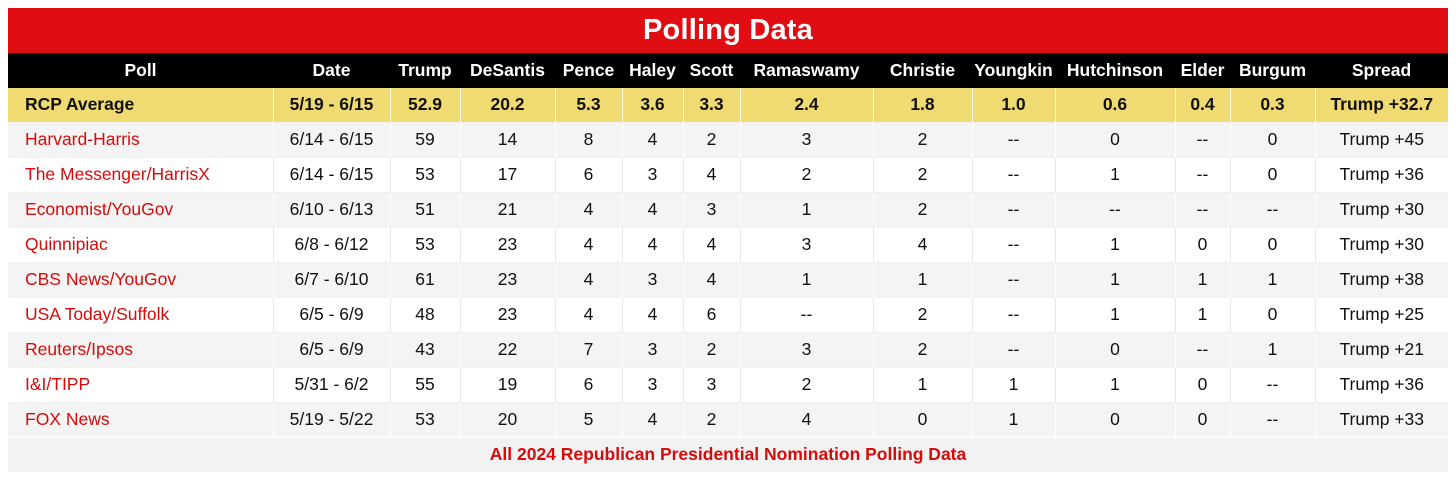 This screenshot has width=1456, height=480. I want to click on date-cell: 6/10 - 6/13, so click(331, 209).